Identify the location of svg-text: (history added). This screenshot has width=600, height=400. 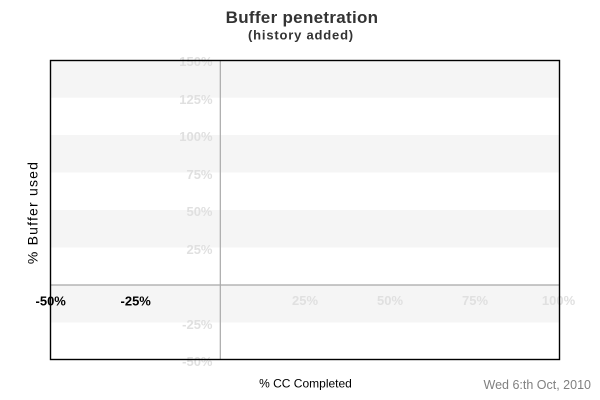
(301, 35).